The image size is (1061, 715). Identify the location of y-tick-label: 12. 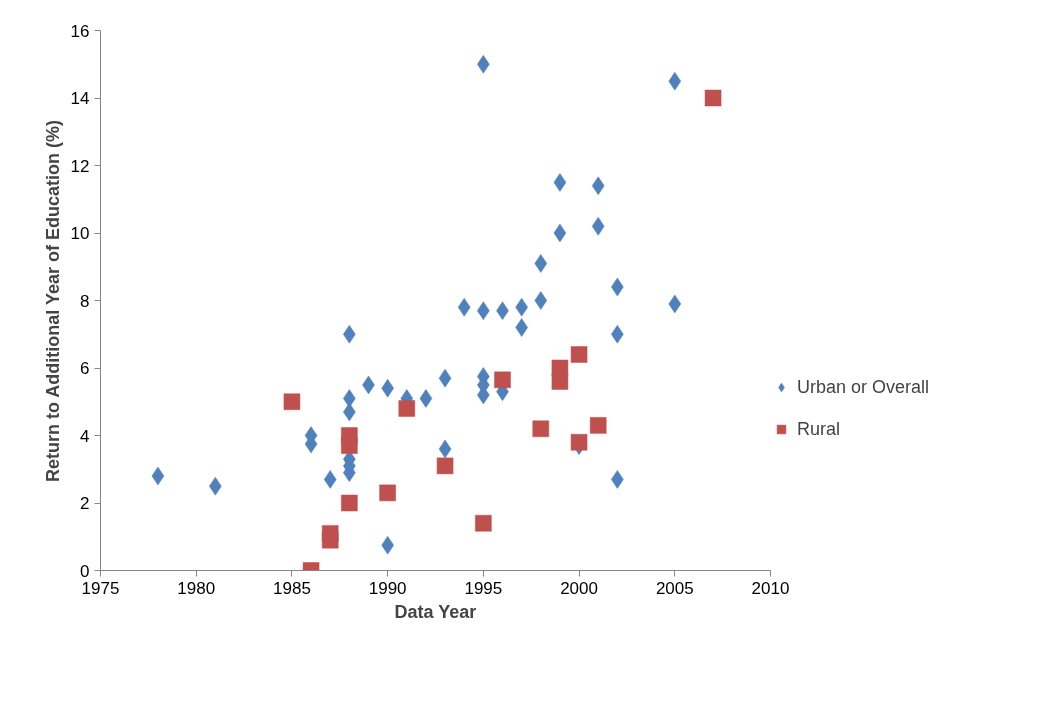
(80, 166).